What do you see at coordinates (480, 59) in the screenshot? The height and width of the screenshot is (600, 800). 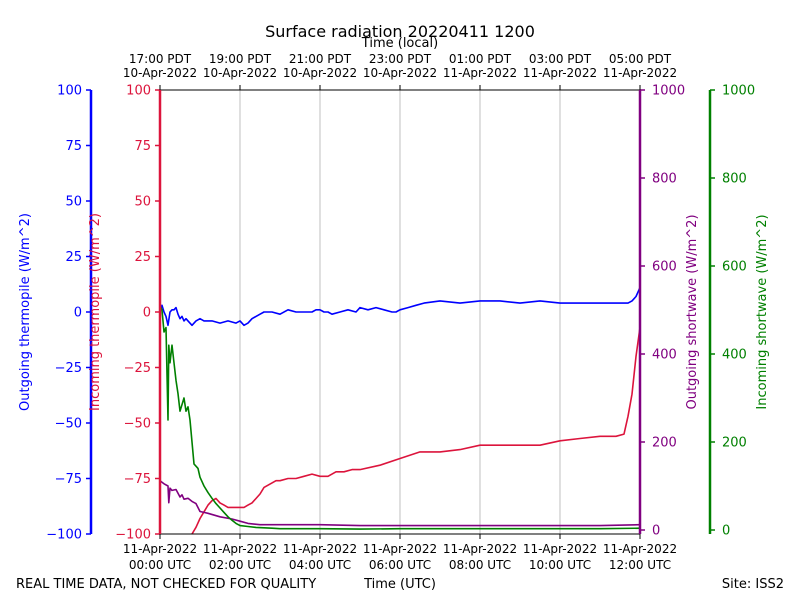 I see `top-x-tick-label-time: 01:00 PDT` at bounding box center [480, 59].